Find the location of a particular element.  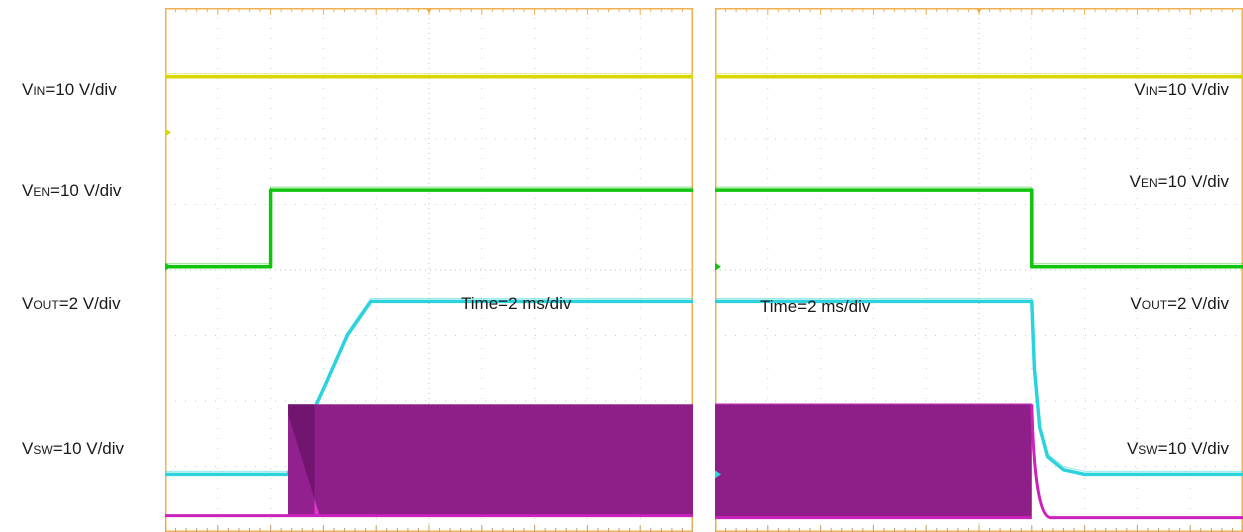

startup-vin-label: VIN=10 V/div is located at coordinates (69, 89).